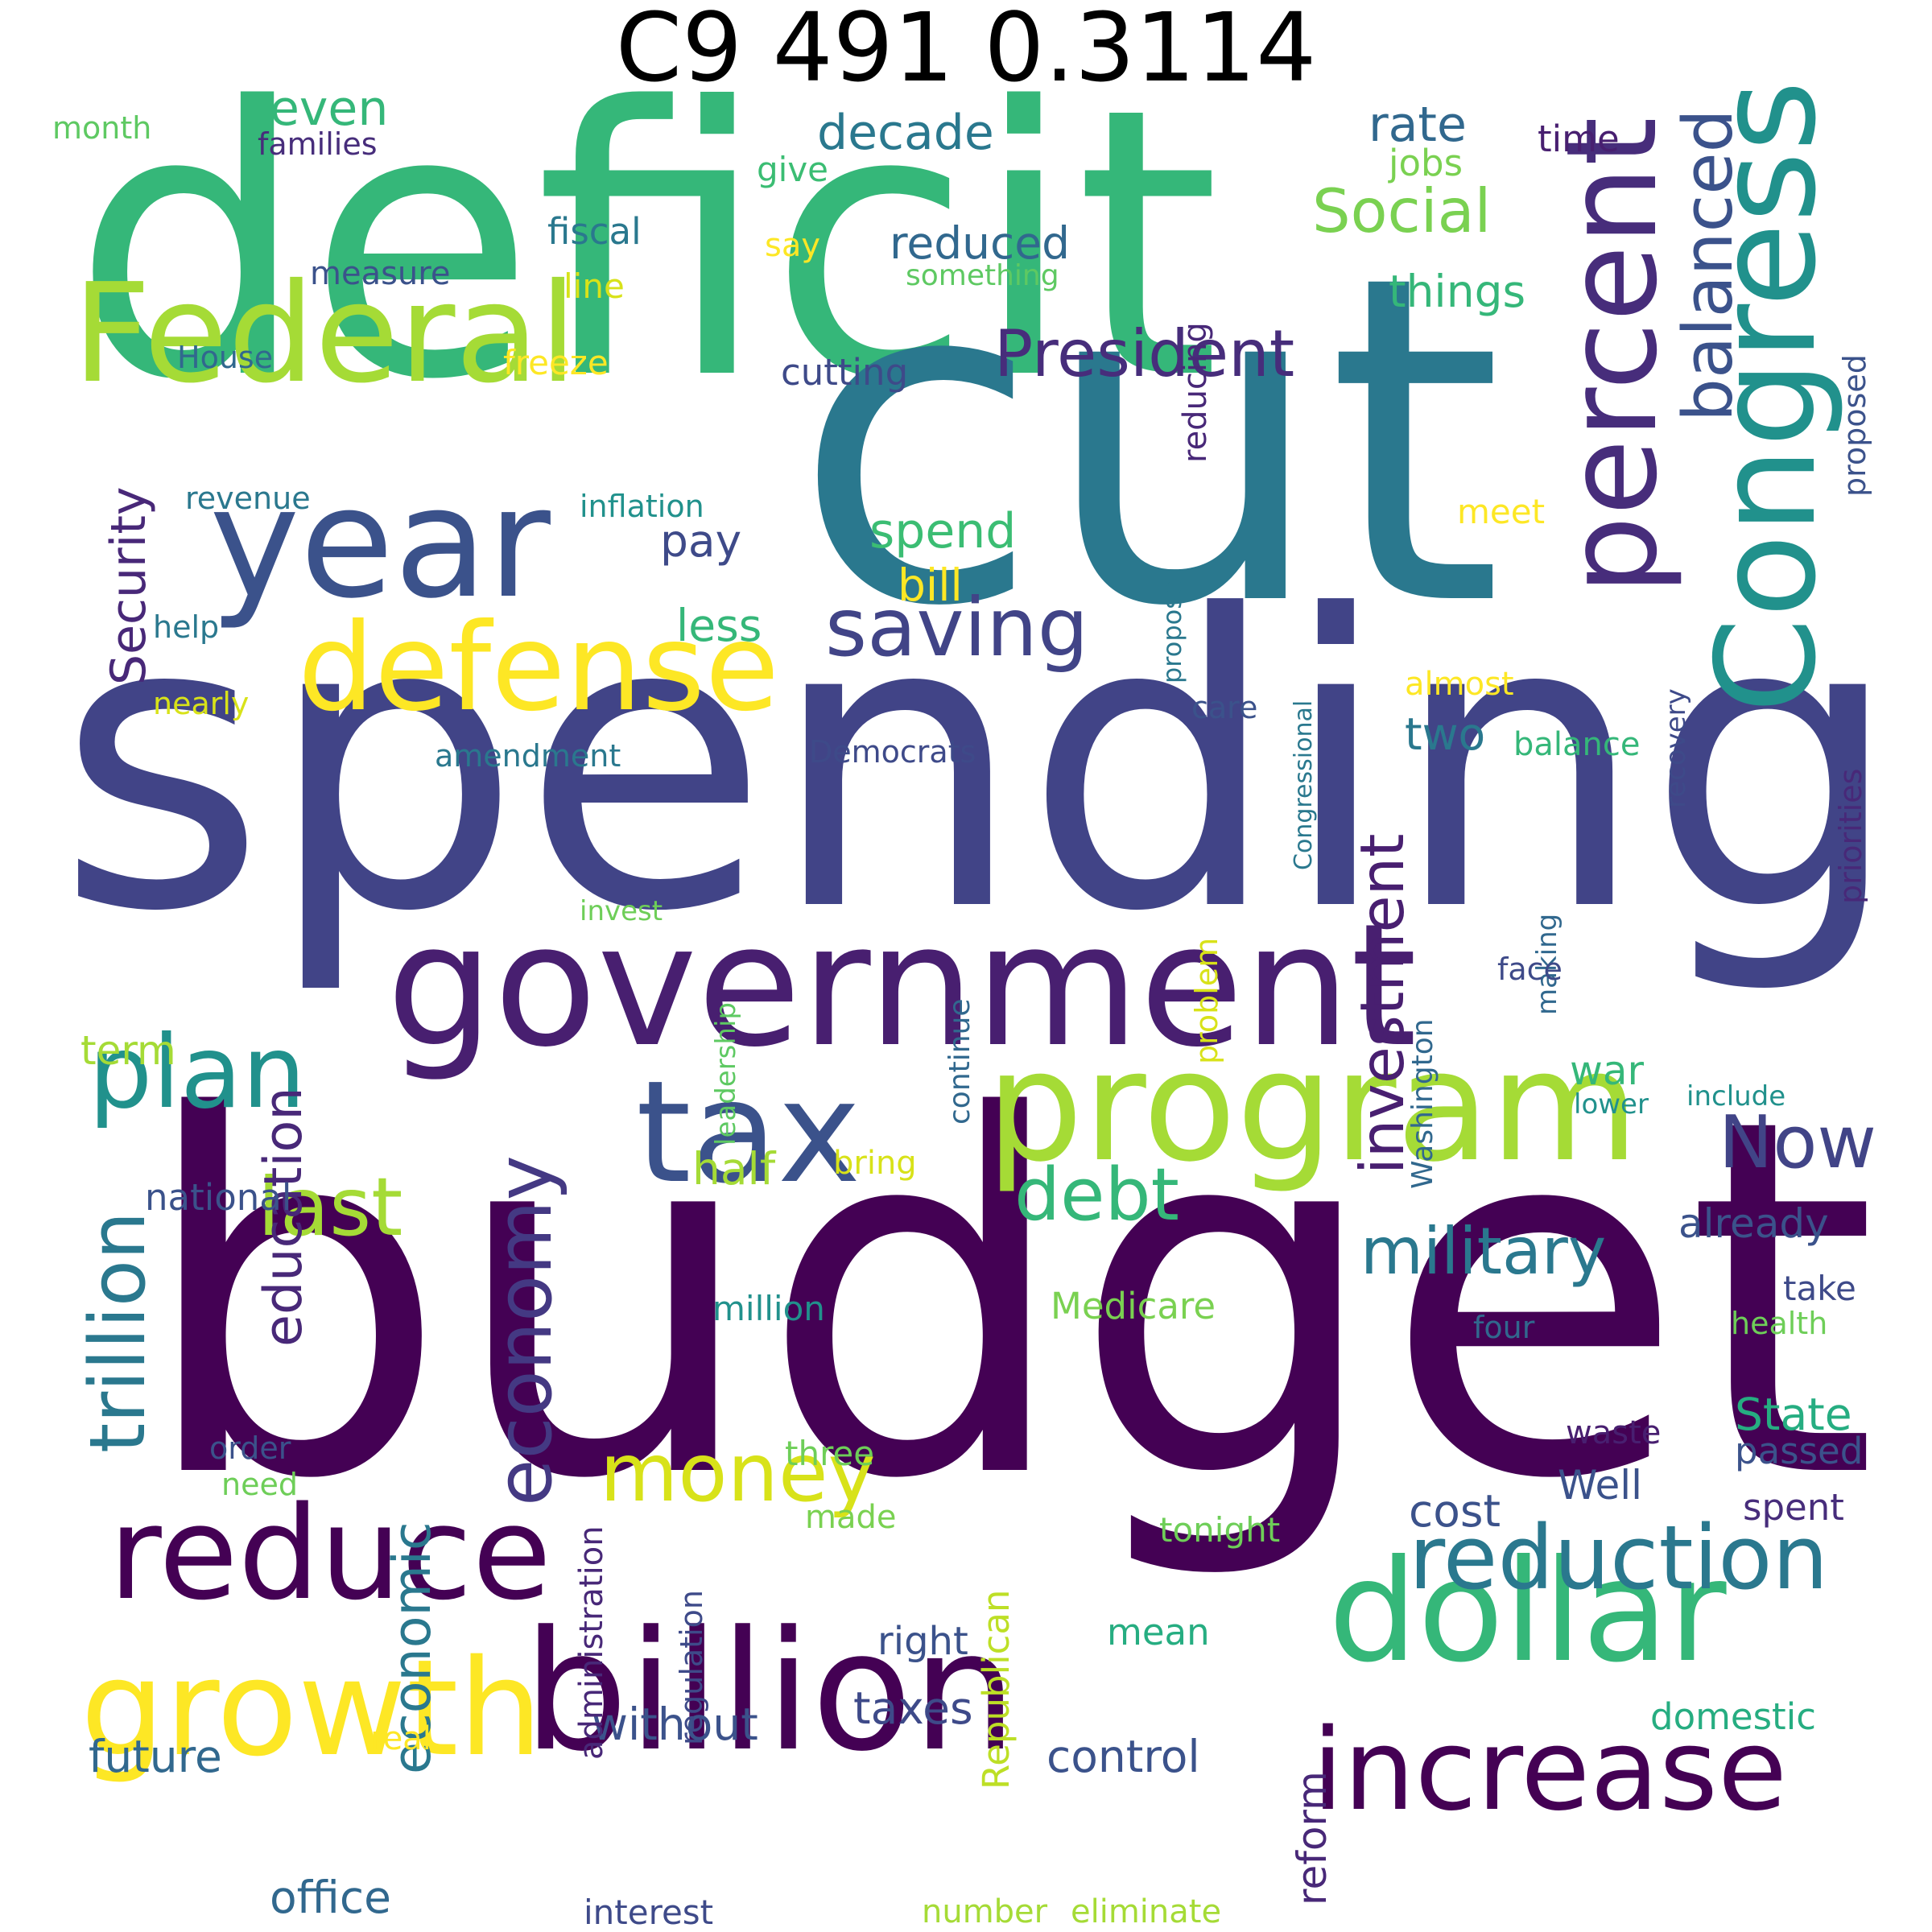  Describe the element at coordinates (324, 334) in the screenshot. I see `word-federal: Federal` at that location.